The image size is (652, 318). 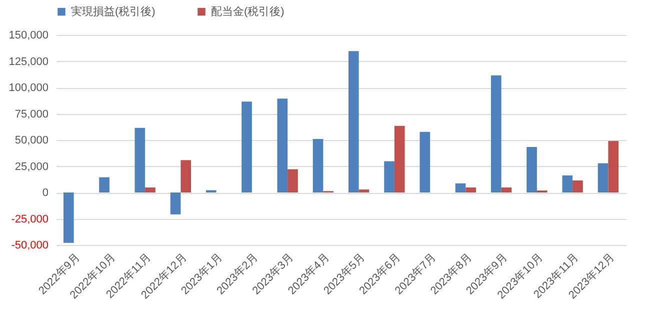 I want to click on y-tick-label: 100,000, so click(x=28, y=88).